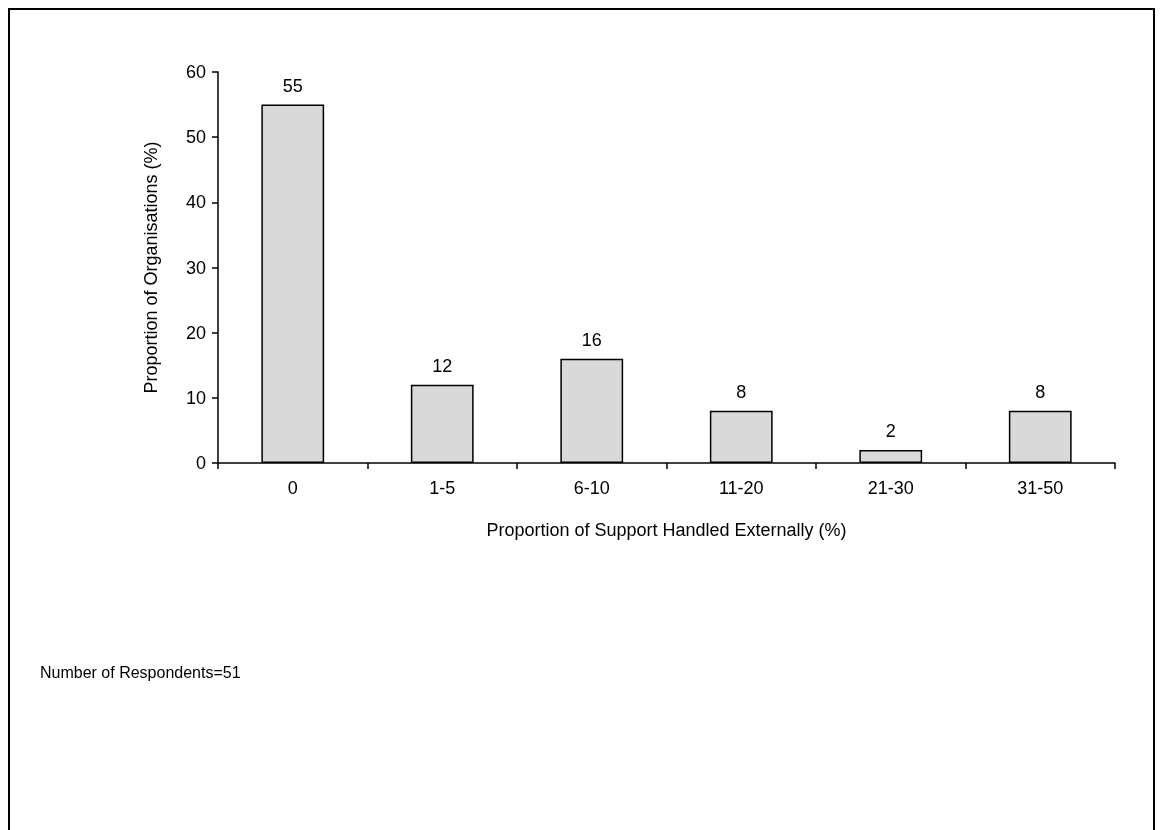  What do you see at coordinates (140, 672) in the screenshot?
I see `text: Number of Respondents=51` at bounding box center [140, 672].